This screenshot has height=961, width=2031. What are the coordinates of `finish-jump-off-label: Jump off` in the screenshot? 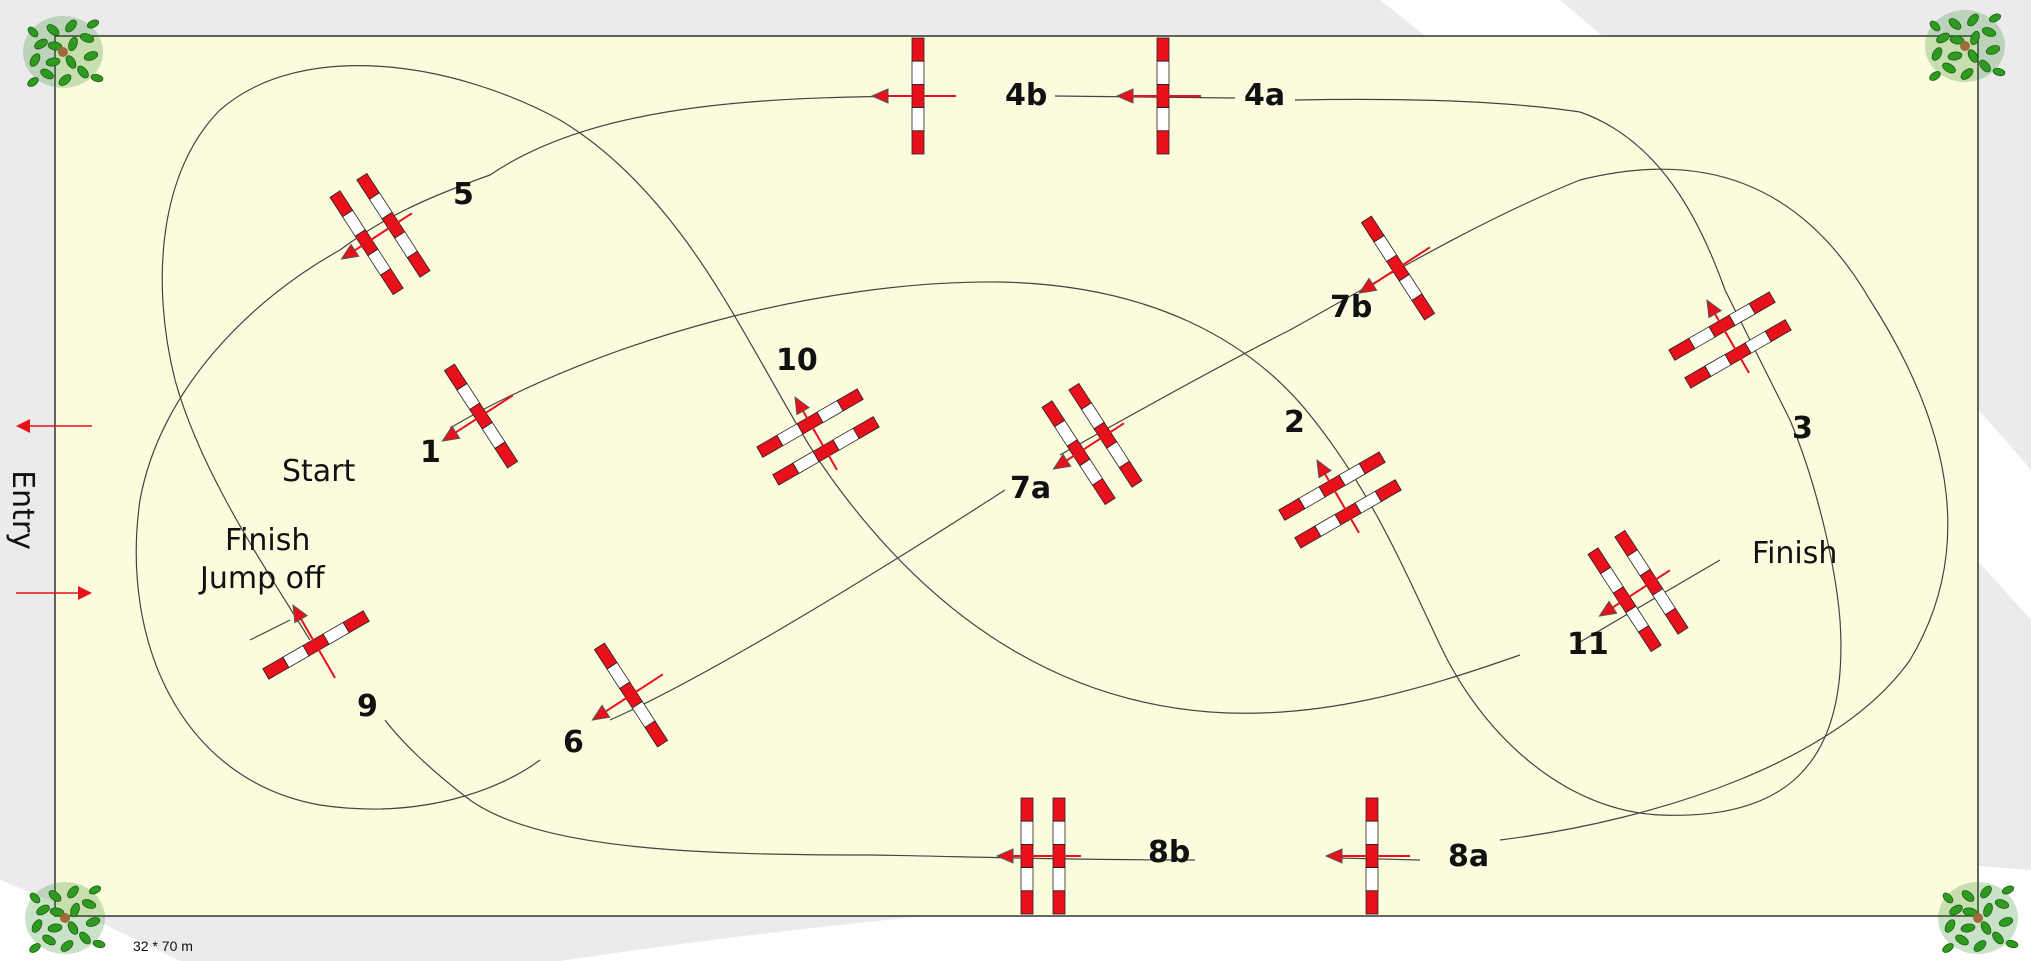 It's located at (262, 578).